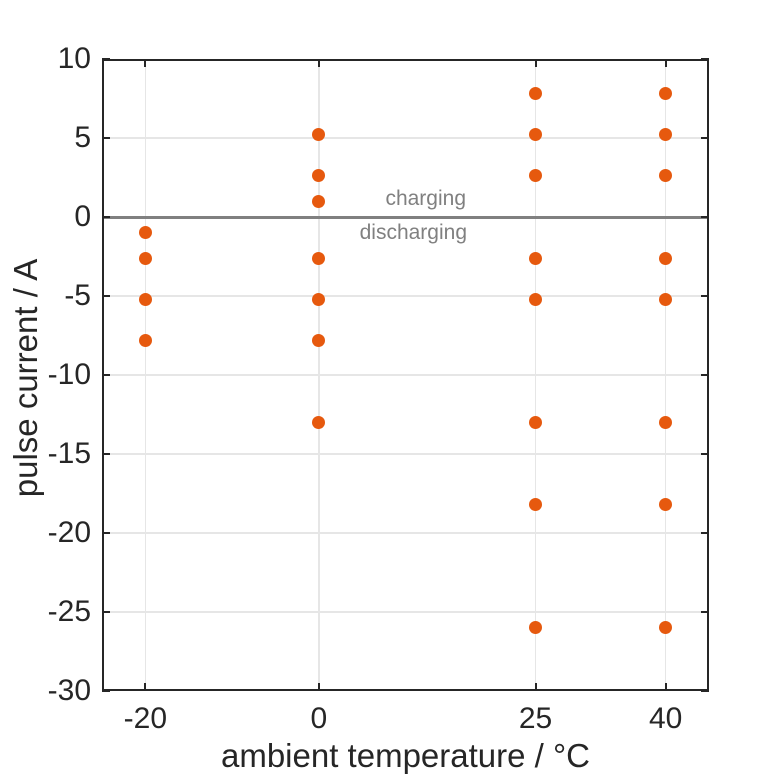 This screenshot has height=781, width=781. What do you see at coordinates (405, 612) in the screenshot?
I see `gridline-y--25` at bounding box center [405, 612].